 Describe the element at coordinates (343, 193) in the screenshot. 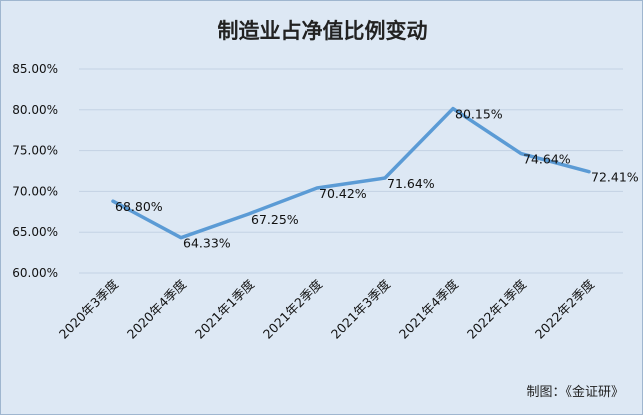

I see `data-label: 70.42%` at that location.